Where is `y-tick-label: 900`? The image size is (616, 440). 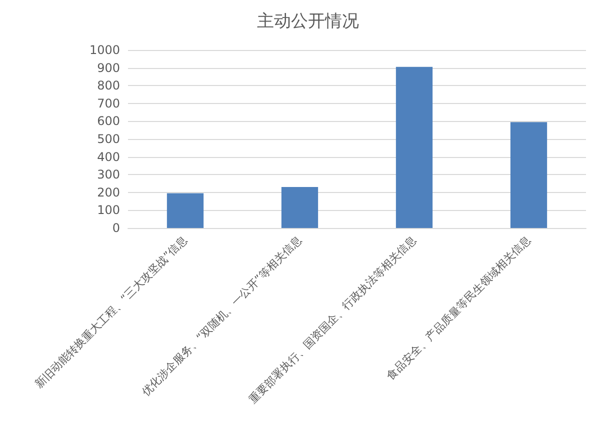 y-tick-label: 900 is located at coordinates (108, 67).